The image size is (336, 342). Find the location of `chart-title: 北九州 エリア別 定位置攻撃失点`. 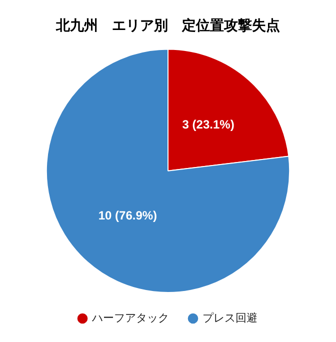

chart-title: 北九州 エリア別 定位置攻撃失点 is located at coordinates (167, 25).